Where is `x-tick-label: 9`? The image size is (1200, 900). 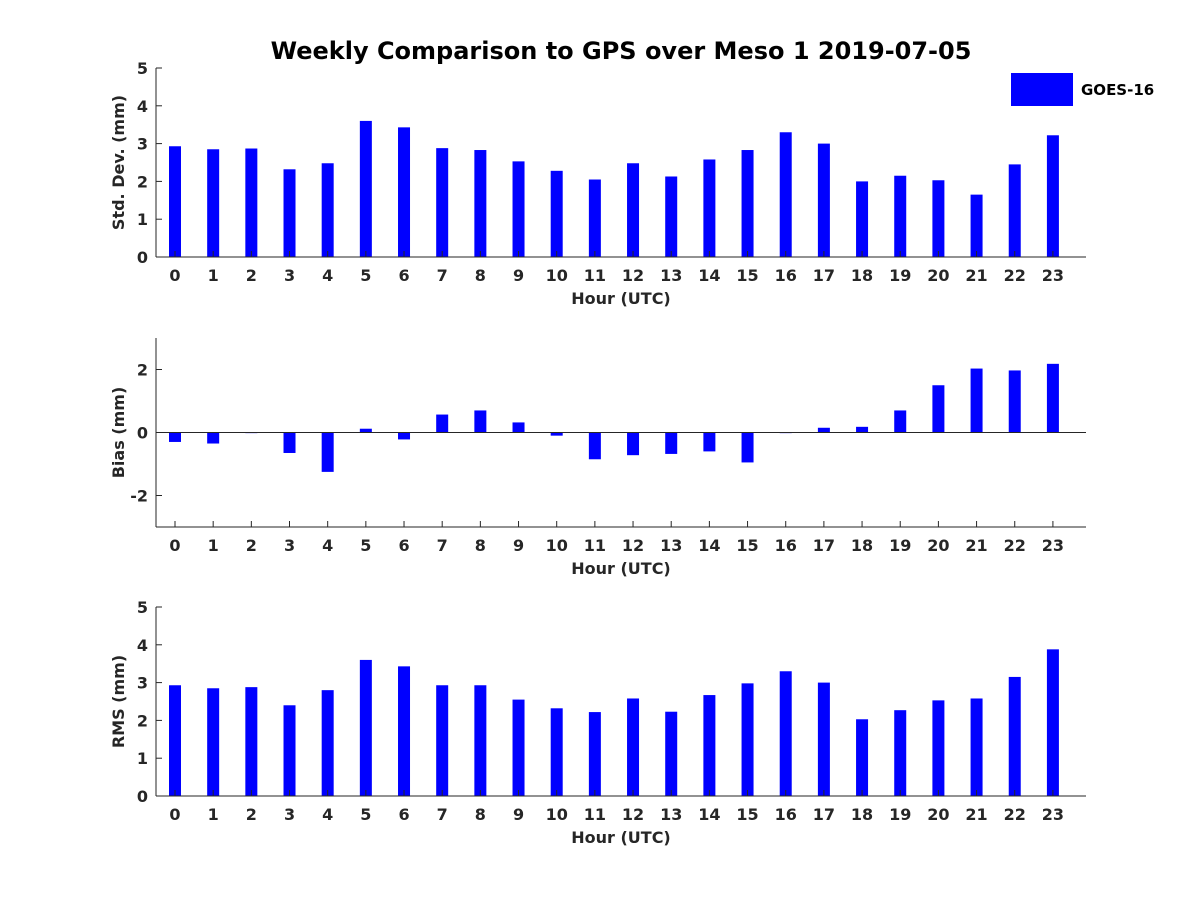
x-tick-label: 9 is located at coordinates (518, 275).